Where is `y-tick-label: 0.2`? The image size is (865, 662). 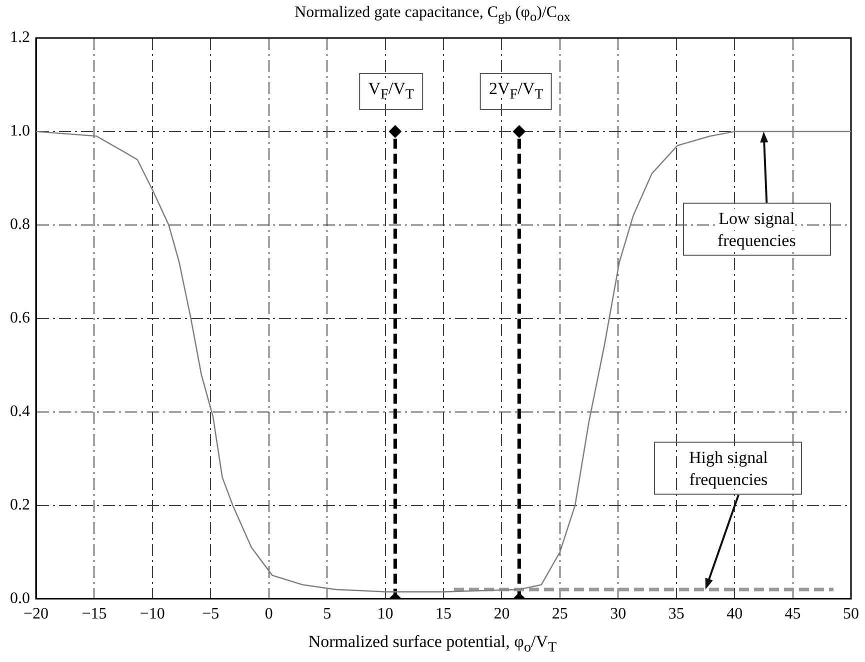 y-tick-label: 0.2 is located at coordinates (20, 505).